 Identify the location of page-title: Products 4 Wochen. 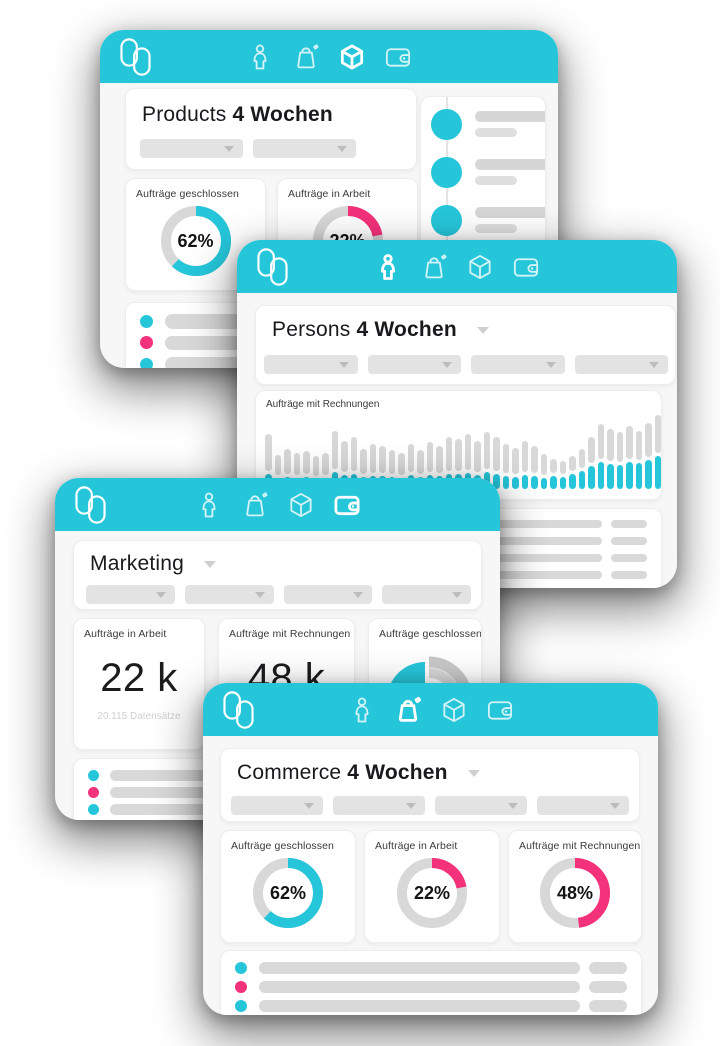
(271, 115).